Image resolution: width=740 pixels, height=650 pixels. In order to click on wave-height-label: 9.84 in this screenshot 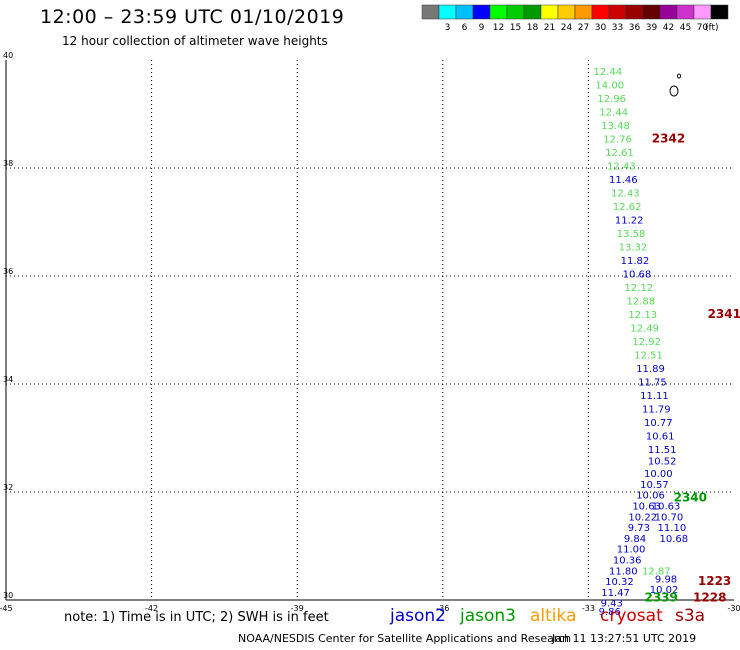, I will do `click(635, 539)`.